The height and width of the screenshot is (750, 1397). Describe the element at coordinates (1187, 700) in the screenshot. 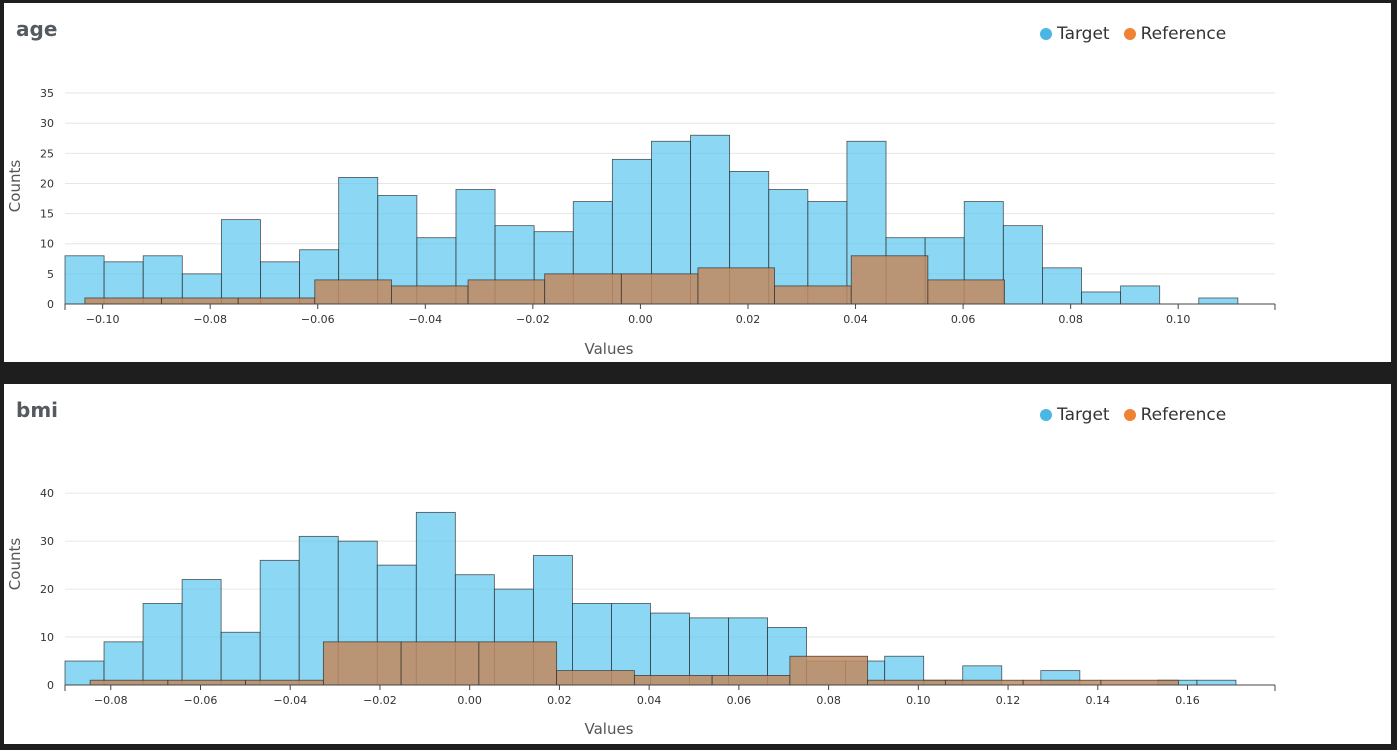

I see `x-tick-label: 0.16` at that location.